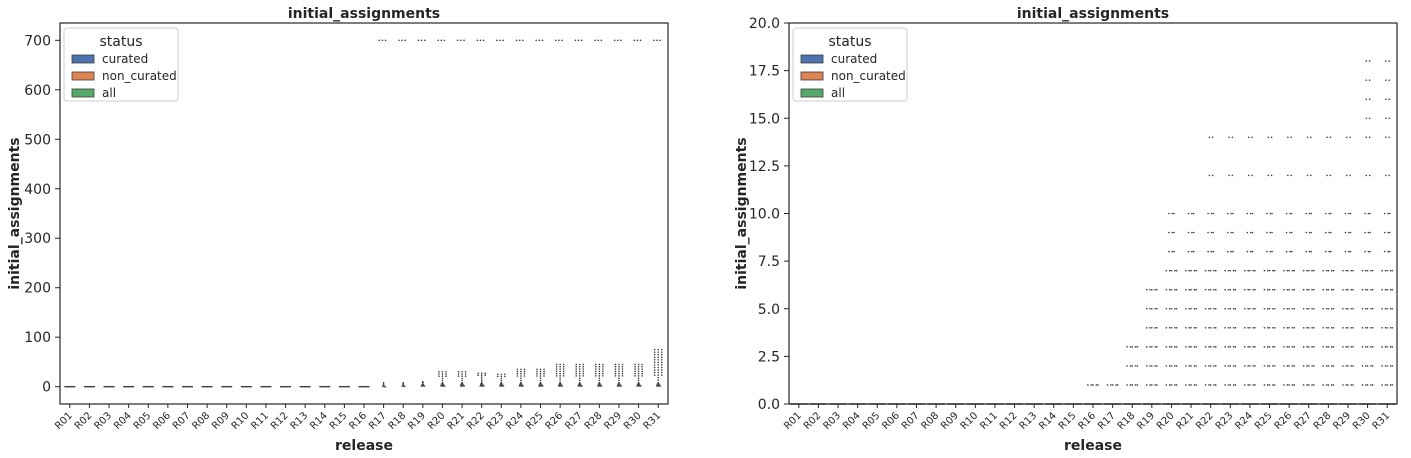 The width and height of the screenshot is (1411, 458). What do you see at coordinates (37, 91) in the screenshot?
I see `y-tick-label: 600` at bounding box center [37, 91].